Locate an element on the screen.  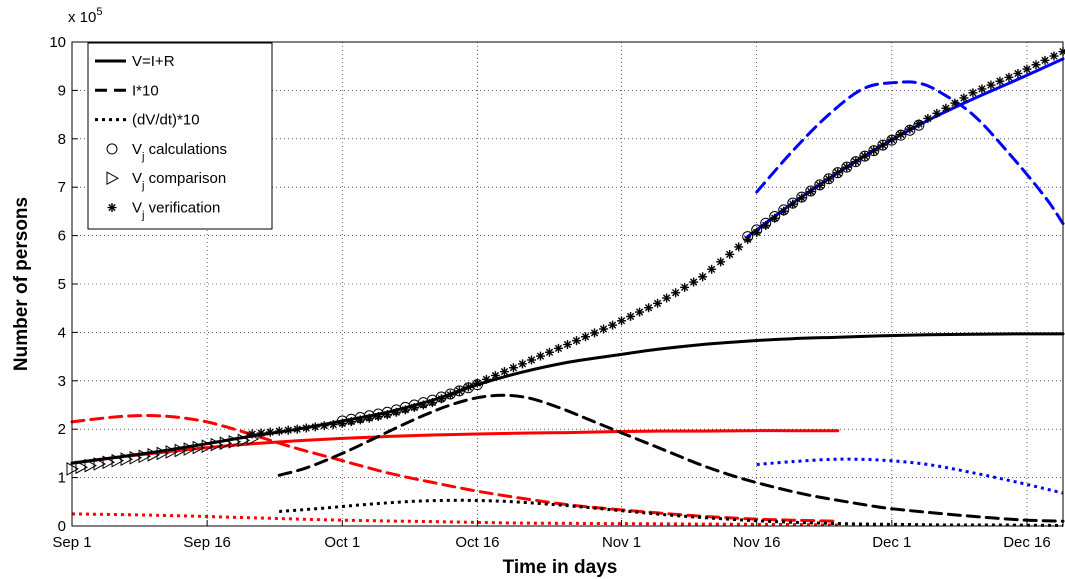
y-tick-label: 8 is located at coordinates (62, 139).